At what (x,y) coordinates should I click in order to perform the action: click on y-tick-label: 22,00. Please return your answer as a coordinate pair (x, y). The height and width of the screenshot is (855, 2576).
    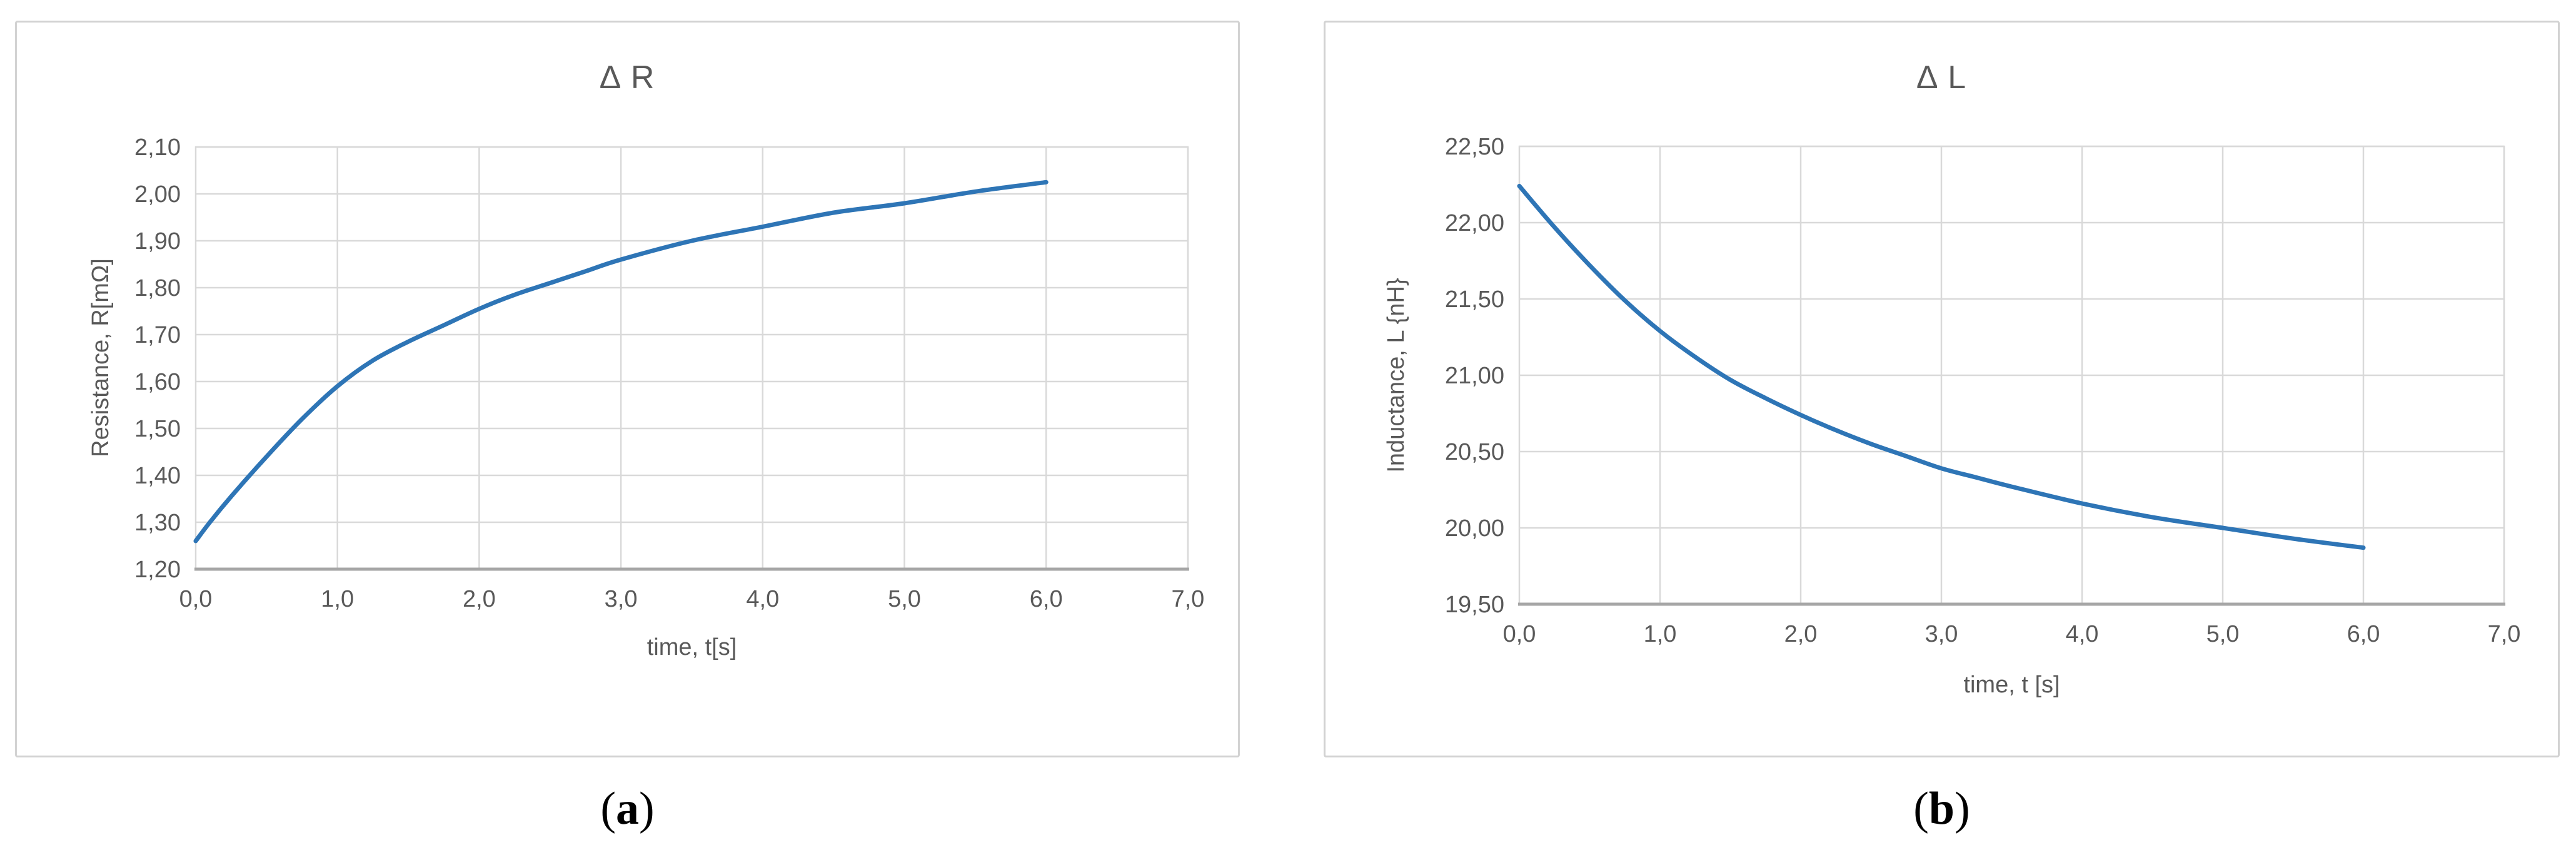
    Looking at the image, I should click on (1474, 223).